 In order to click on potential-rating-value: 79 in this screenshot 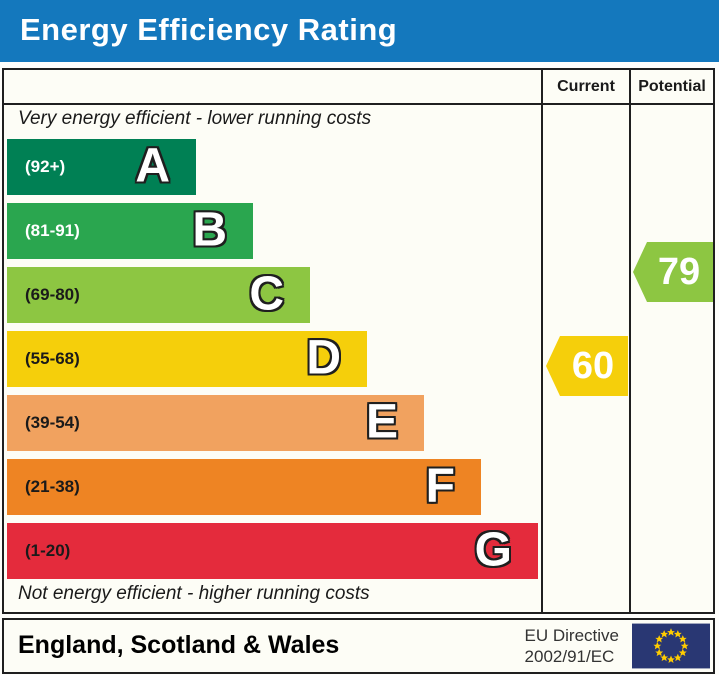, I will do `click(679, 271)`.